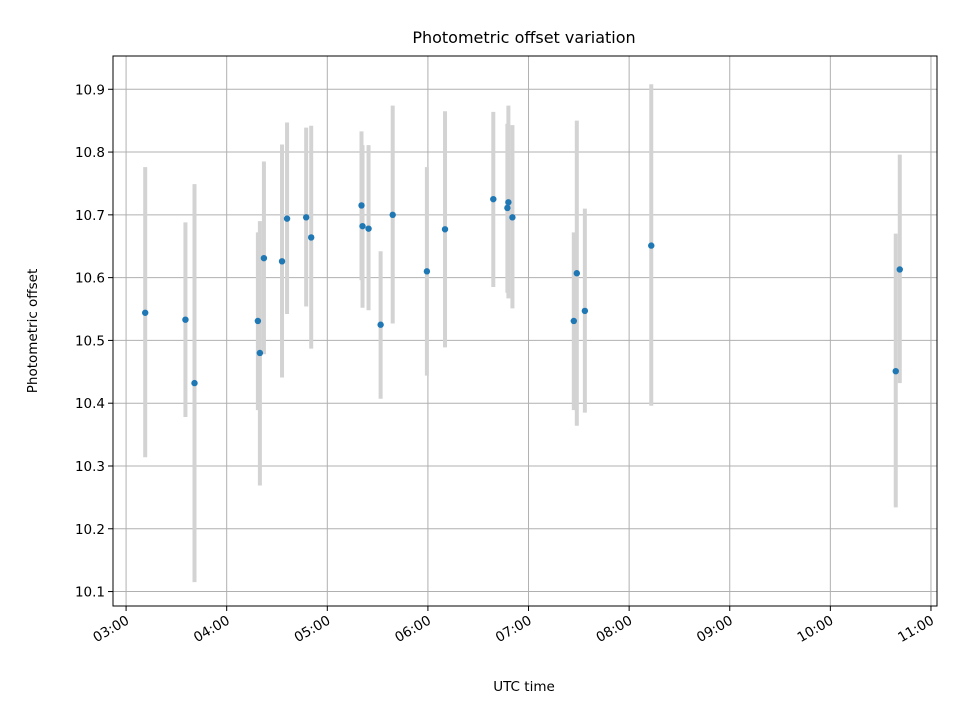 Image resolution: width=960 pixels, height=720 pixels. I want to click on y-tick-label: 10.8, so click(90, 153).